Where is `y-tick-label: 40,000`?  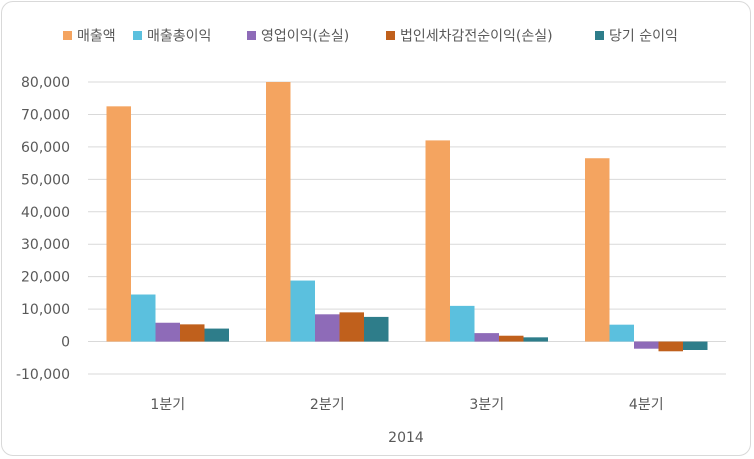
y-tick-label: 40,000 is located at coordinates (45, 213).